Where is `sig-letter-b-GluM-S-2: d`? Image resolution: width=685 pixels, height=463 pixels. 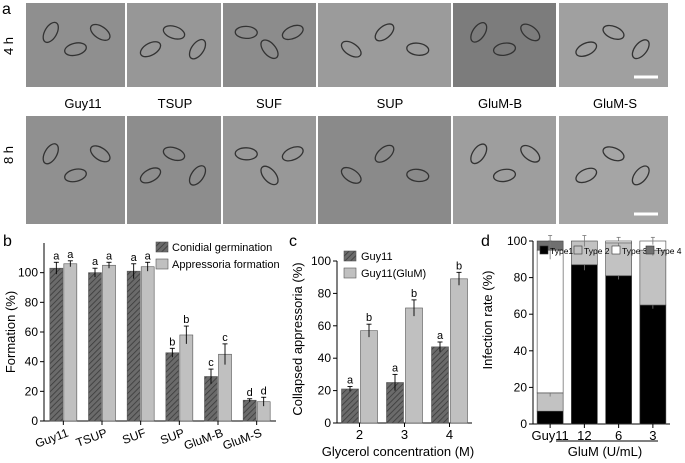 sig-letter-b-GluM-S-2: d is located at coordinates (264, 391).